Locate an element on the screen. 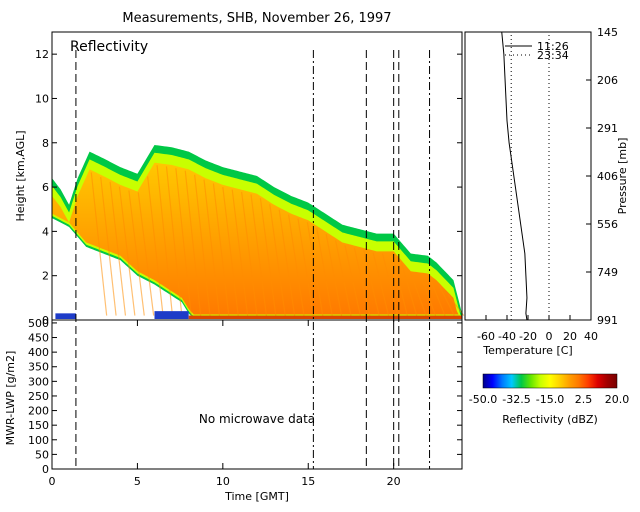  colorbar-strip is located at coordinates (550, 381).